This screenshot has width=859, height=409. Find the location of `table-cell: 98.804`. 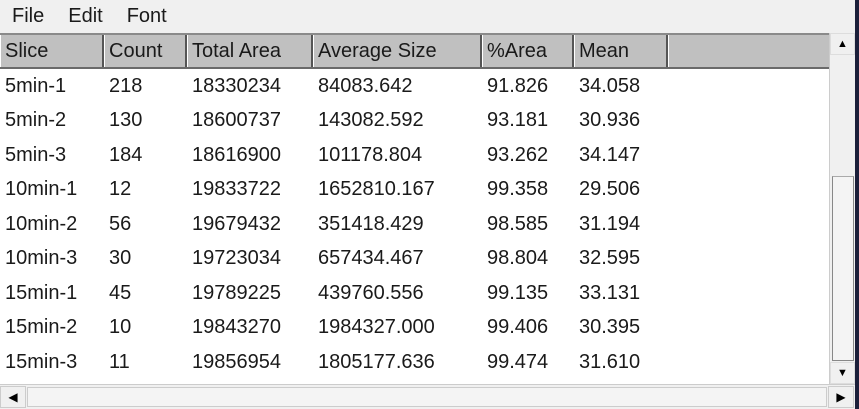

table-cell: 98.804 is located at coordinates (518, 258).